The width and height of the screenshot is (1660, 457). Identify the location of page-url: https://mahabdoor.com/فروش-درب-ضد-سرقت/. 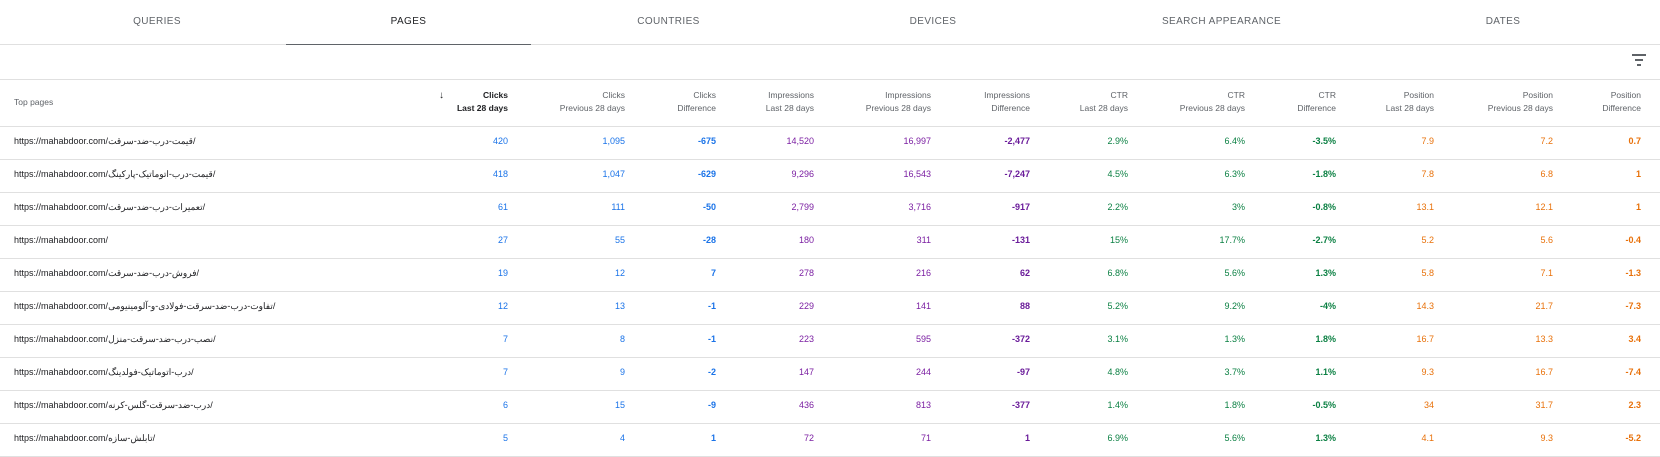
(107, 273).